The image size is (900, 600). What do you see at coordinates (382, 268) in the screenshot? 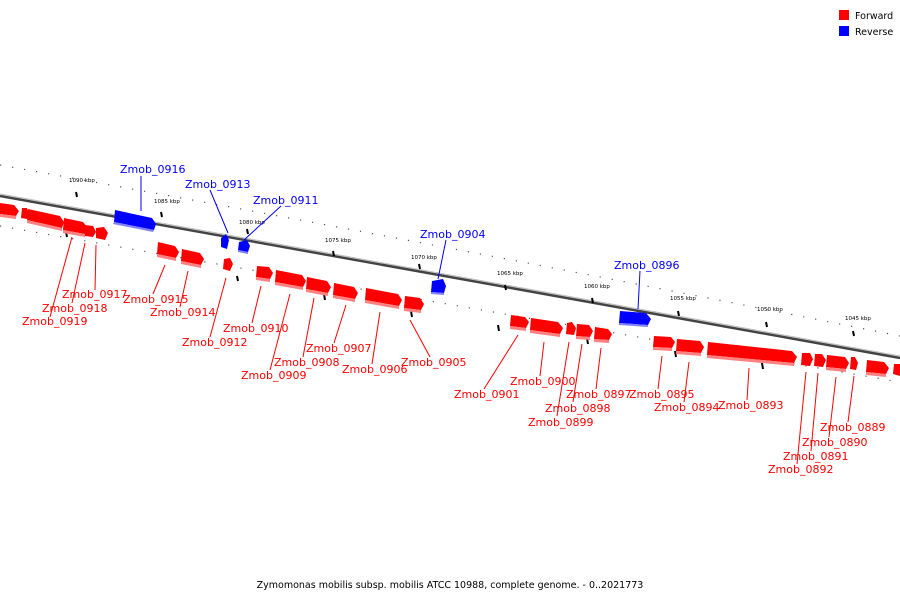
I see `reverse-genes` at bounding box center [382, 268].